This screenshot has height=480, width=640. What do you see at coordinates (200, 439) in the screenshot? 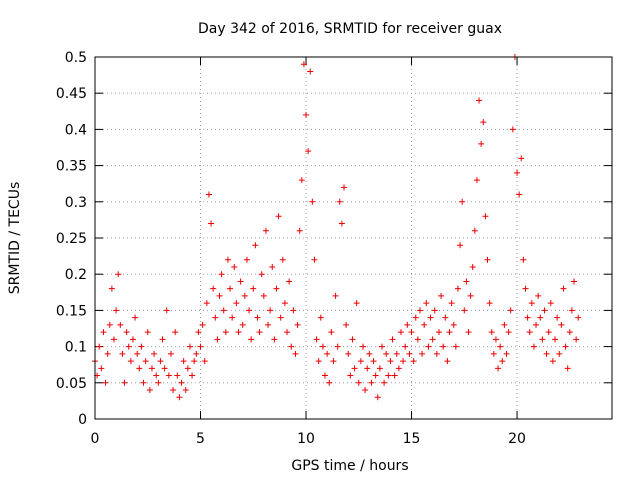
I see `x-tick-label: 5` at bounding box center [200, 439].